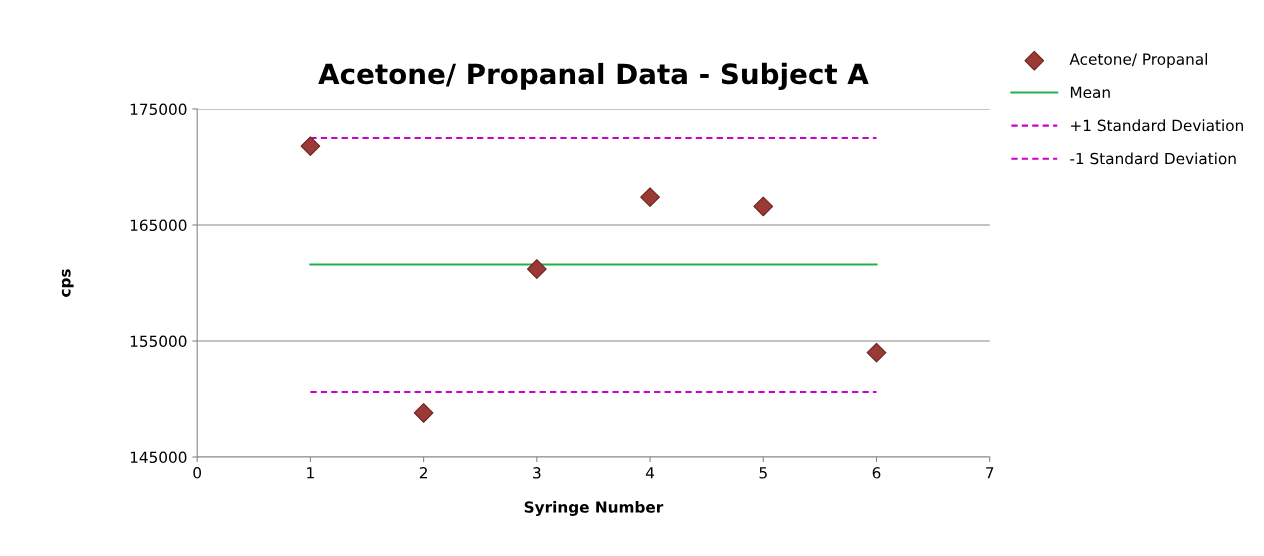  What do you see at coordinates (593, 76) in the screenshot?
I see `chart-title: Acetone/ Propanal Data - Subject A` at bounding box center [593, 76].